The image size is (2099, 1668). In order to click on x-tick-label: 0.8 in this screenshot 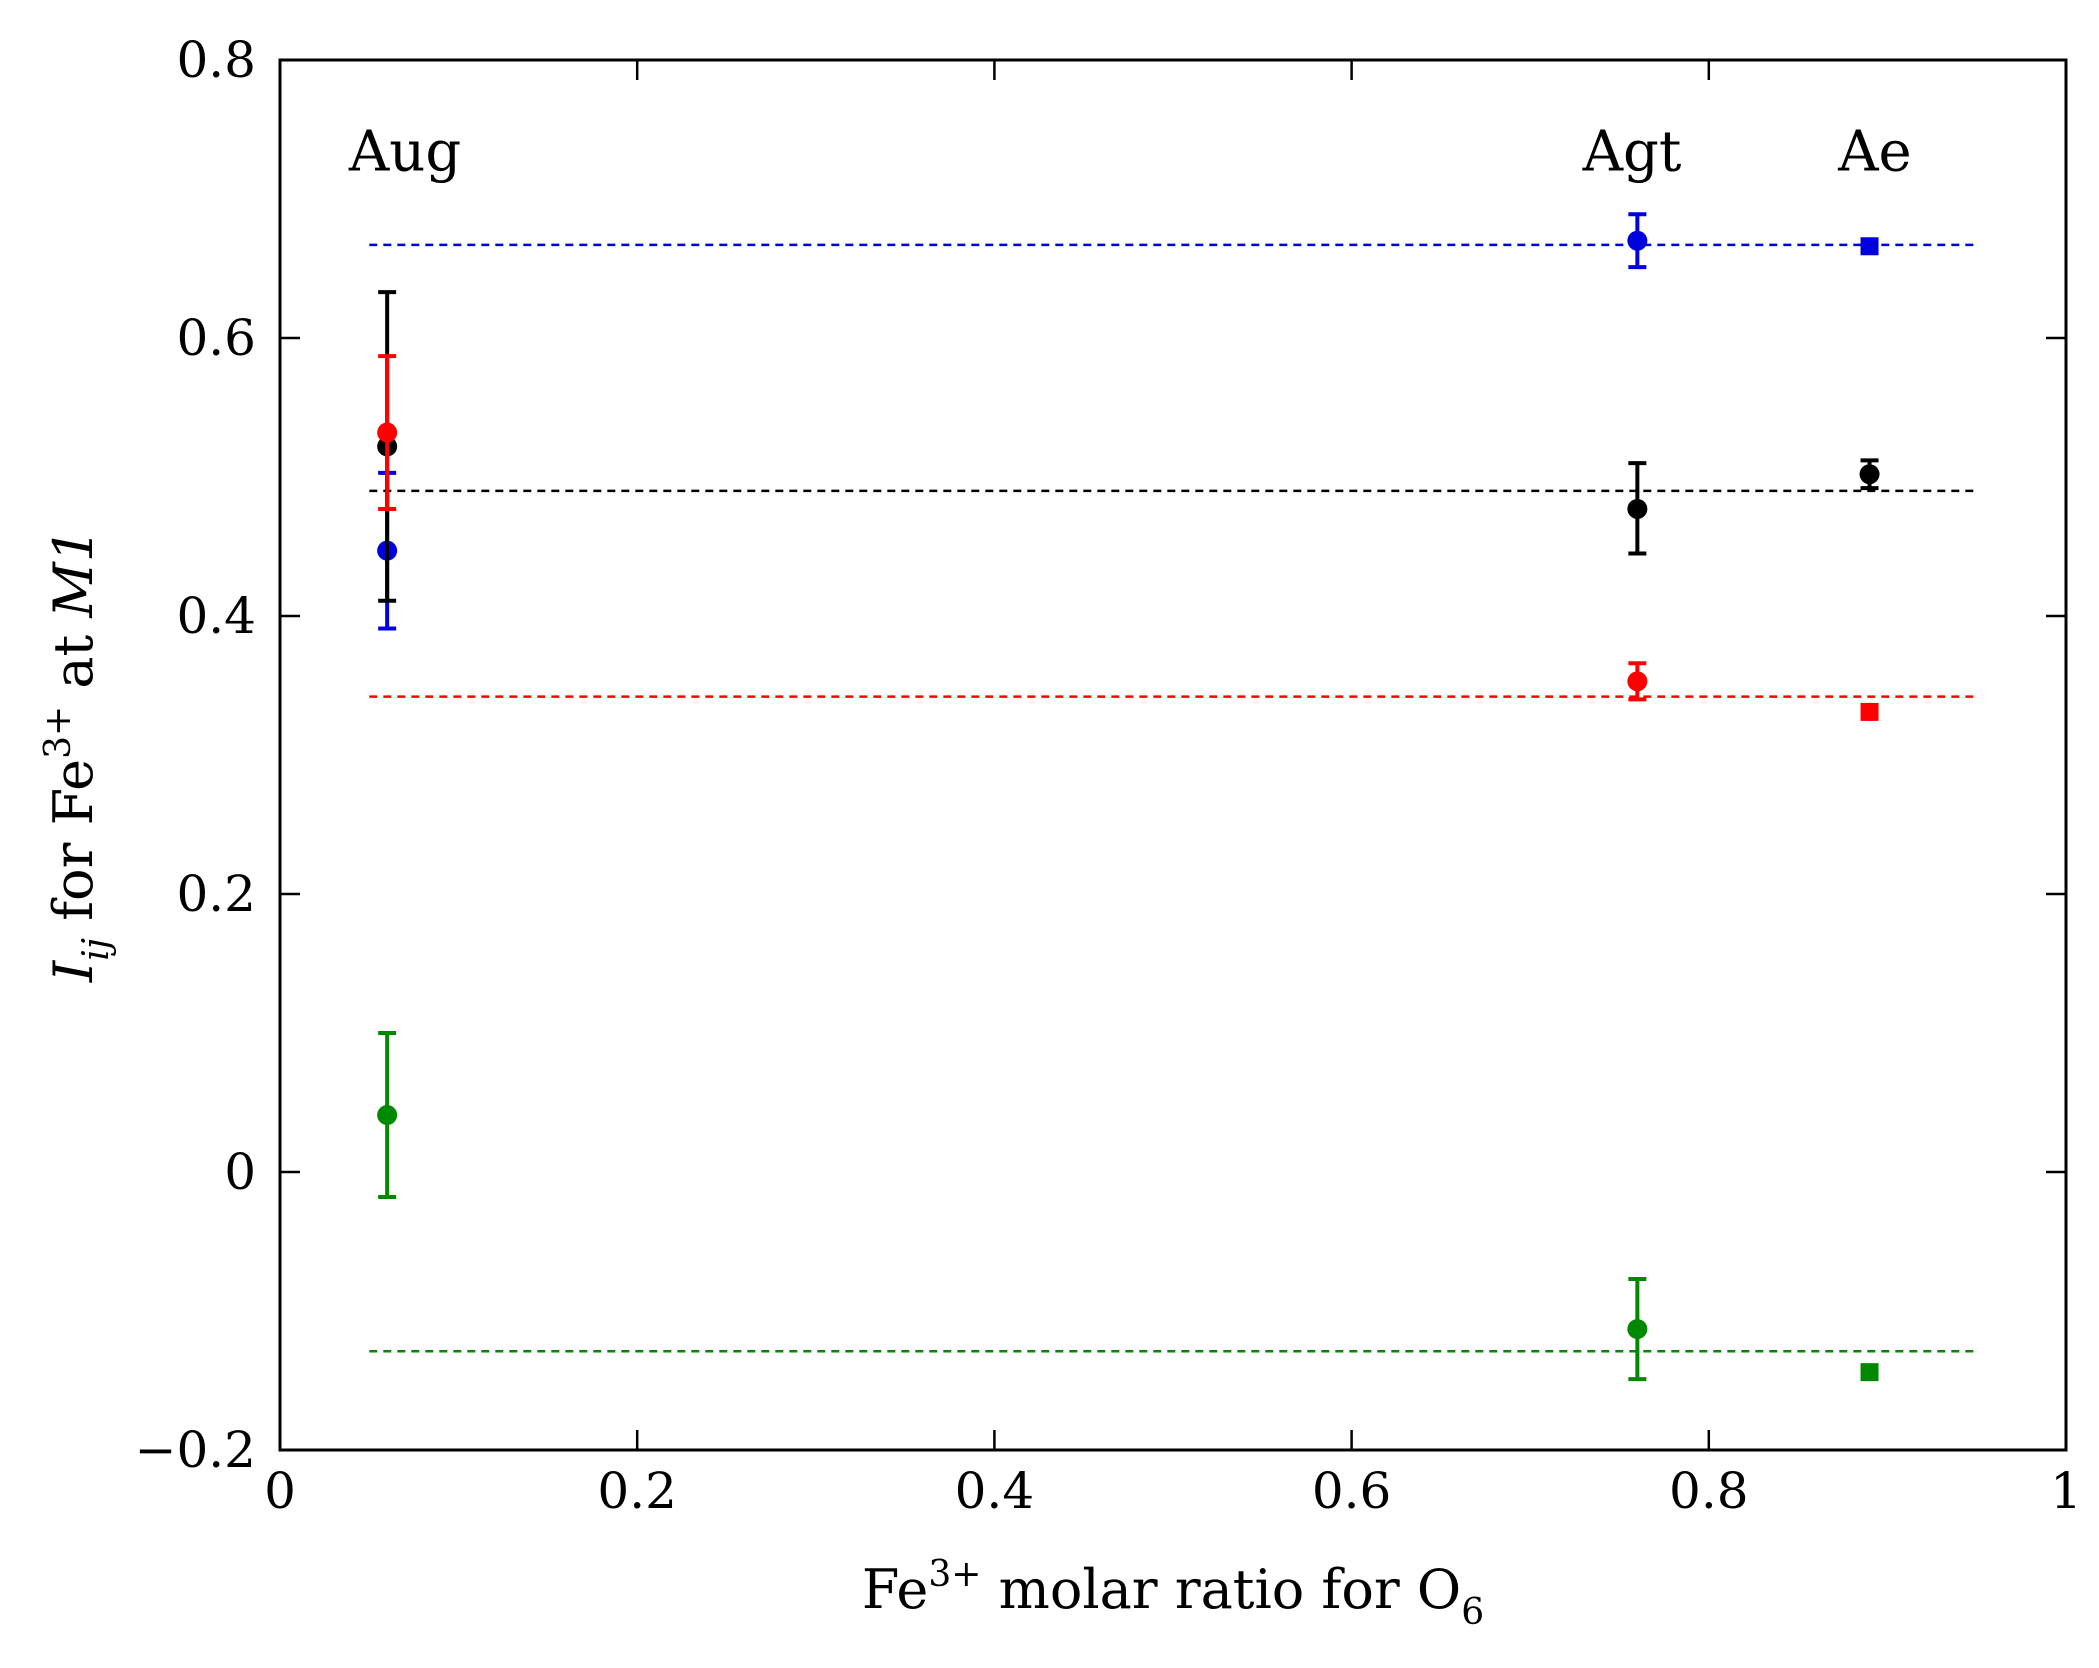, I will do `click(1709, 1491)`.